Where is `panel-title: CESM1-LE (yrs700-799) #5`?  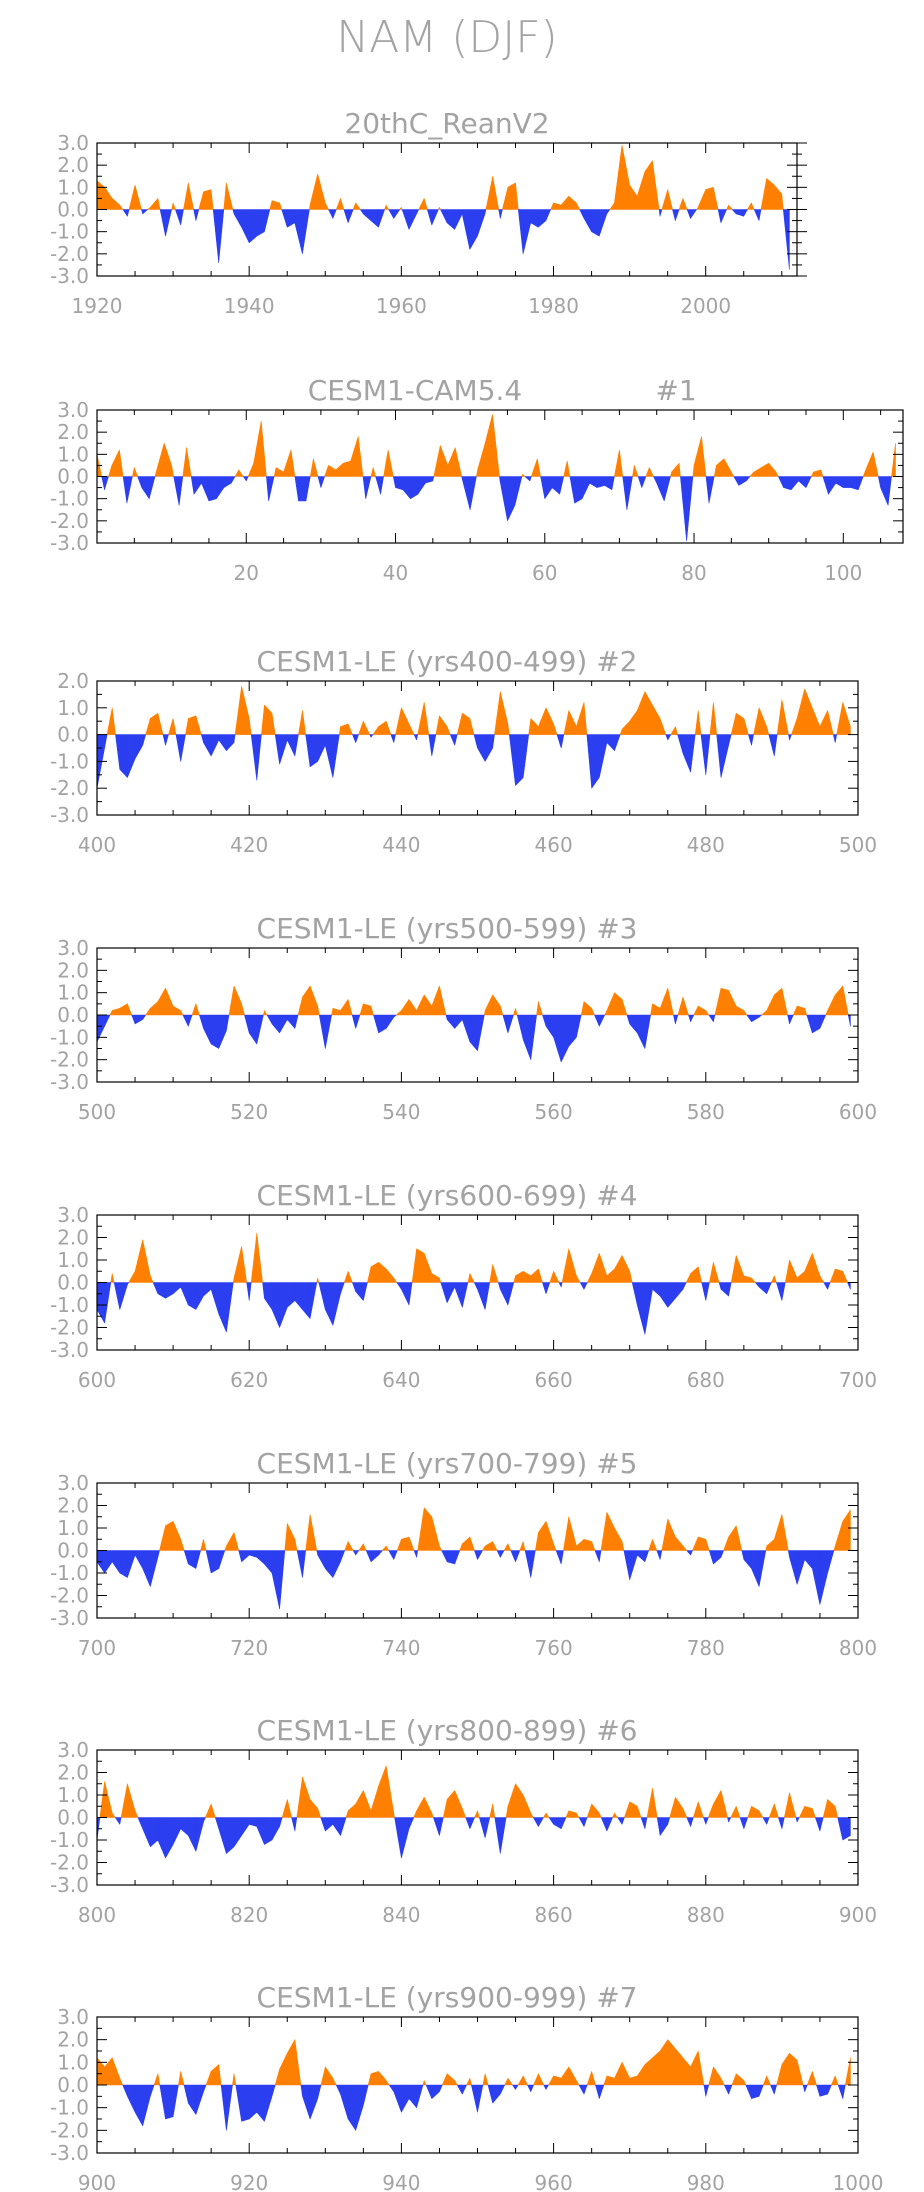
panel-title: CESM1-LE (yrs700-799) #5 is located at coordinates (447, 1463).